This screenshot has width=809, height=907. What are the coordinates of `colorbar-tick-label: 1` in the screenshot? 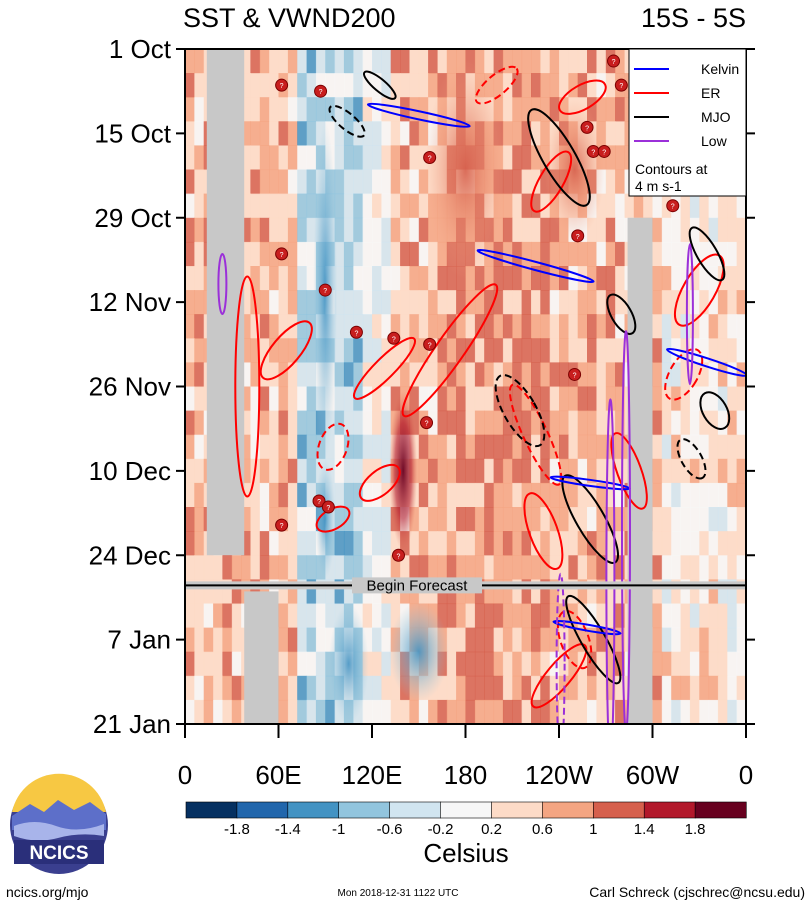 It's located at (593, 829).